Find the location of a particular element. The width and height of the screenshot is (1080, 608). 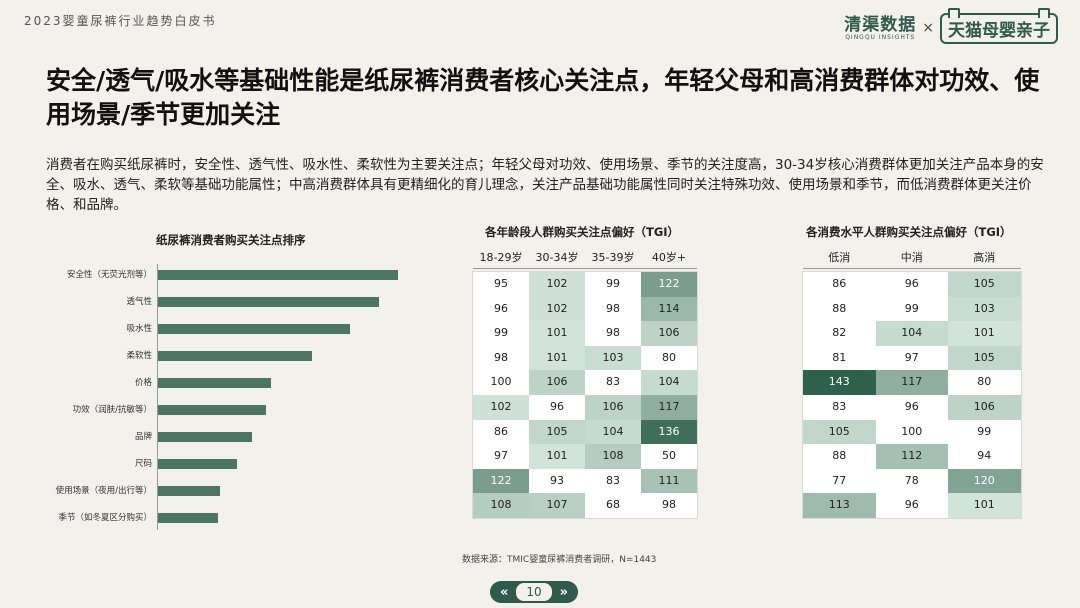

page-navigator: « 10 » is located at coordinates (534, 592).